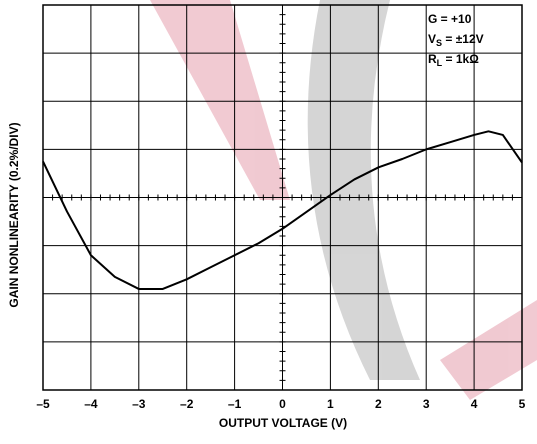  I want to click on annotation-box: G = +10 VS = ±12V RL = 1kΩ, so click(456, 40).